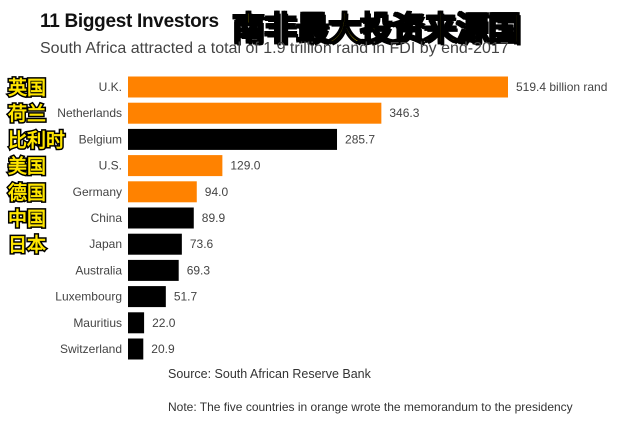 Image resolution: width=640 pixels, height=430 pixels. What do you see at coordinates (97, 323) in the screenshot?
I see `category-label: Mauritius` at bounding box center [97, 323].